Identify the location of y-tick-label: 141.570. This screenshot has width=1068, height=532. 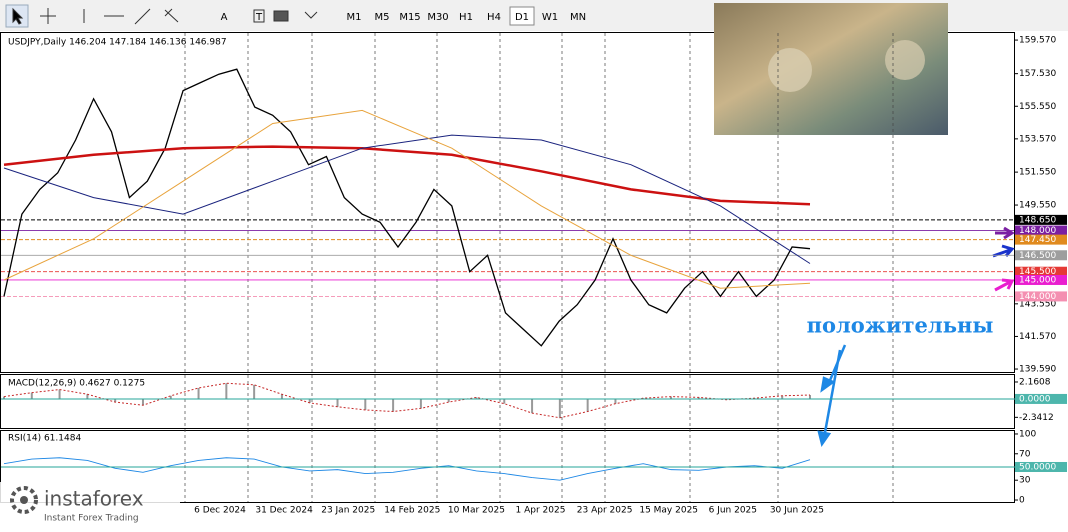
(1037, 337).